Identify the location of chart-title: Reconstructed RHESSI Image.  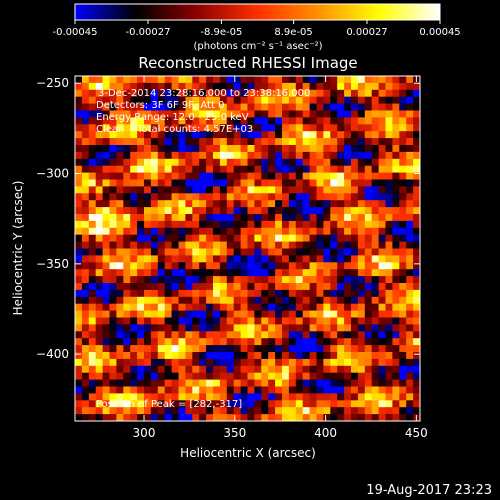
(247, 63).